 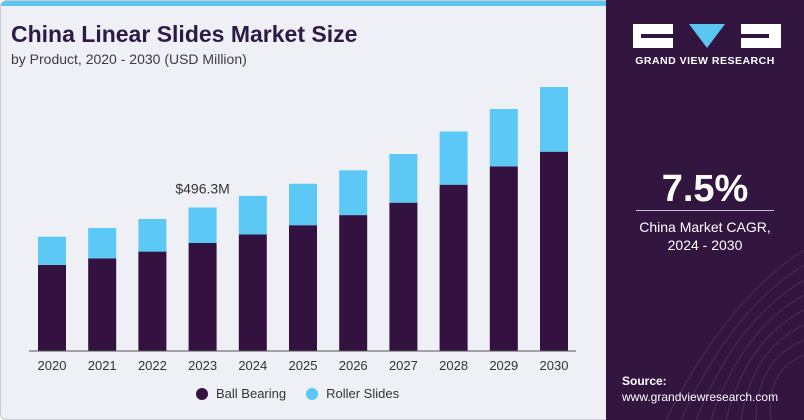 I want to click on x-tick-label-2021: 2021, so click(x=102, y=365).